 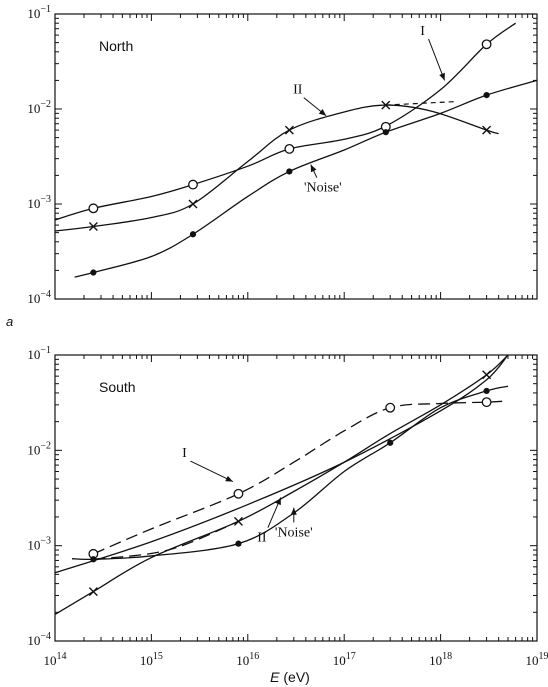 I want to click on x-tick-label: 1018, so click(x=440, y=659).